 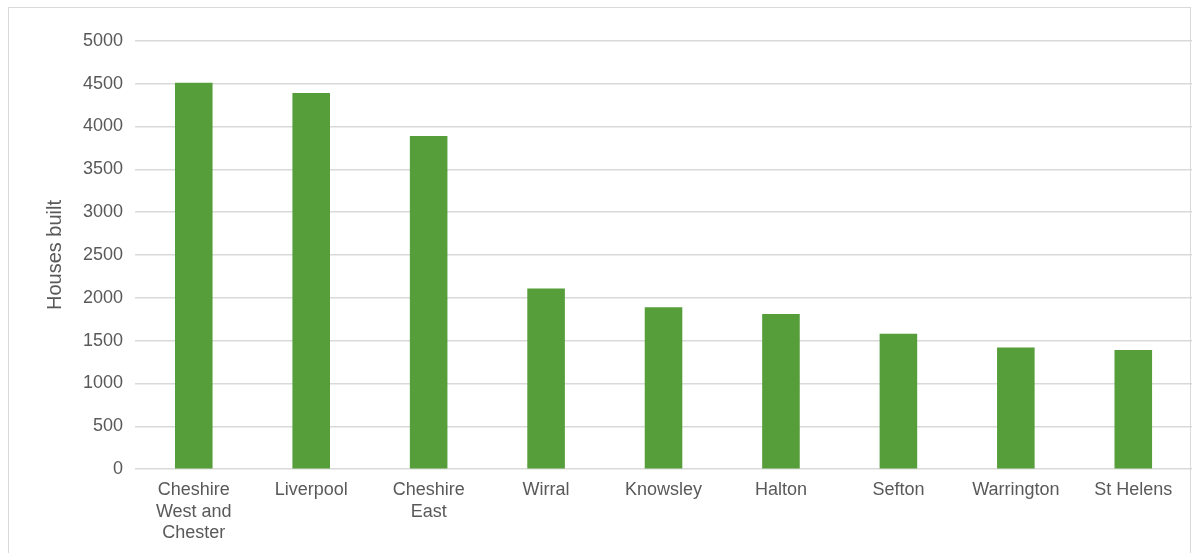 What do you see at coordinates (53, 255) in the screenshot?
I see `y-axis-title: Houses built` at bounding box center [53, 255].